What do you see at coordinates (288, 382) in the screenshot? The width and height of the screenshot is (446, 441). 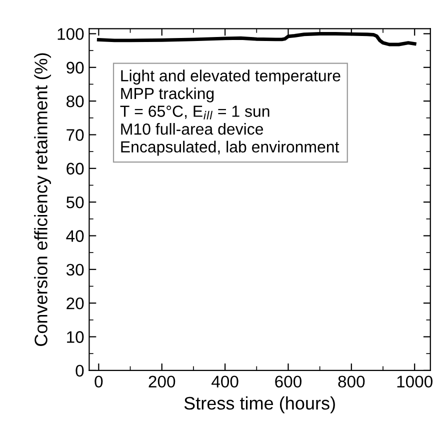 I see `x-tick-label: 600` at bounding box center [288, 382].